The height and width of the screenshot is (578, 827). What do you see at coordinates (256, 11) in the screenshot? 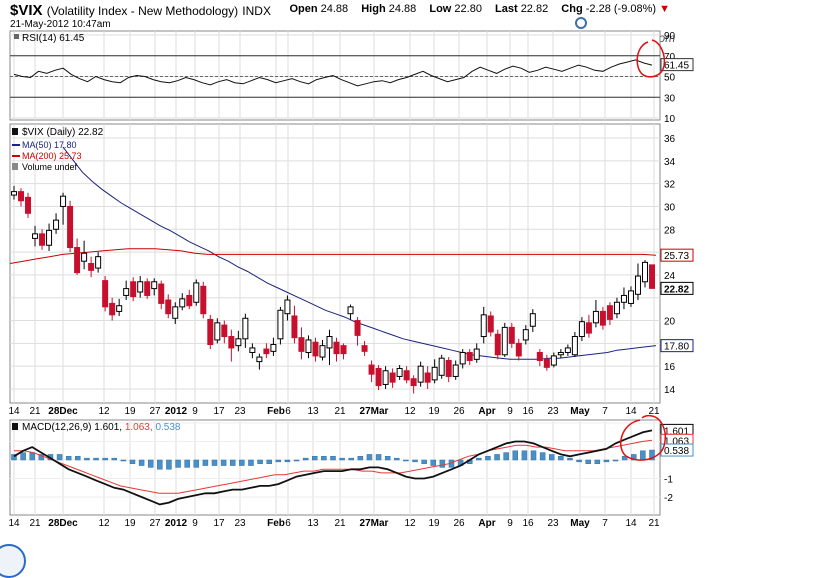
I see `exchange: INDX` at bounding box center [256, 11].